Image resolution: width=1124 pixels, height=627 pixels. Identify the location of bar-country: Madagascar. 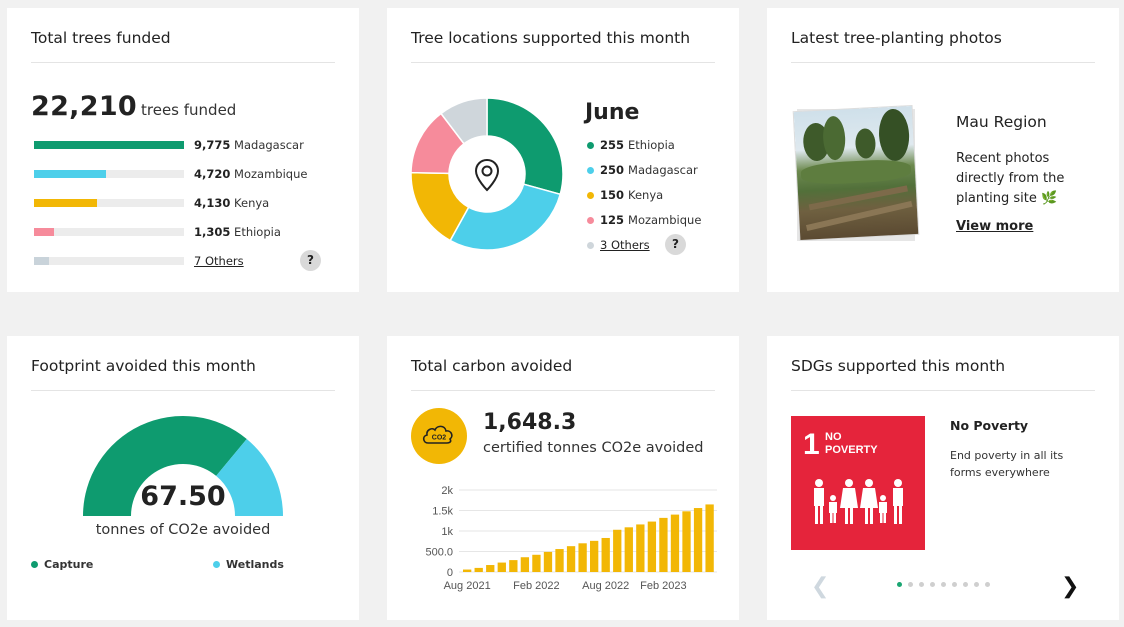
(269, 145).